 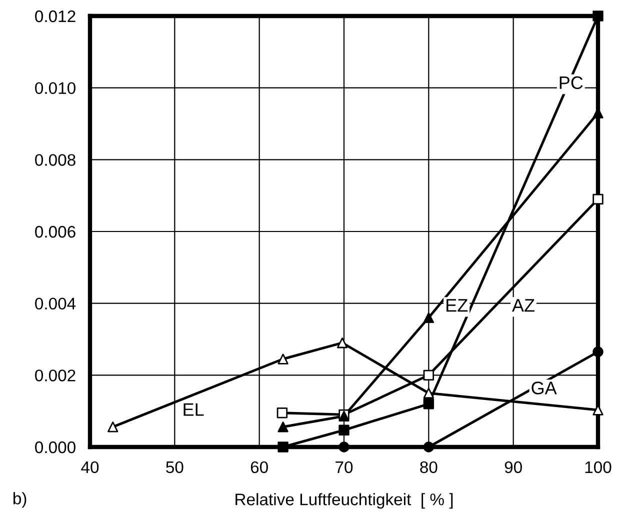 What do you see at coordinates (344, 501) in the screenshot?
I see `x-axis-title: Relative Luftfeuchtigkeit [ % ]` at bounding box center [344, 501].